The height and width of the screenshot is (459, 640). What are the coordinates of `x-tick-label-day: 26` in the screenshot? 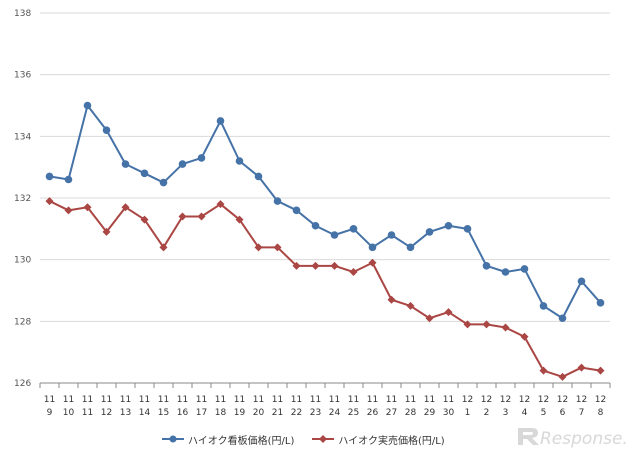 It's located at (373, 413).